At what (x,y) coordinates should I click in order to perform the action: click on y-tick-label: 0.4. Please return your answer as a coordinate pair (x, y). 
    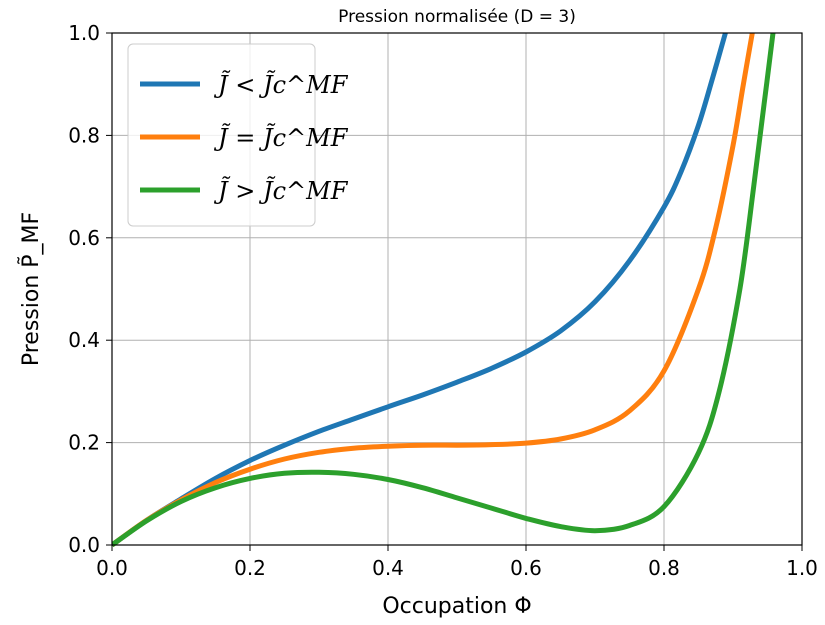
    Looking at the image, I should click on (84, 340).